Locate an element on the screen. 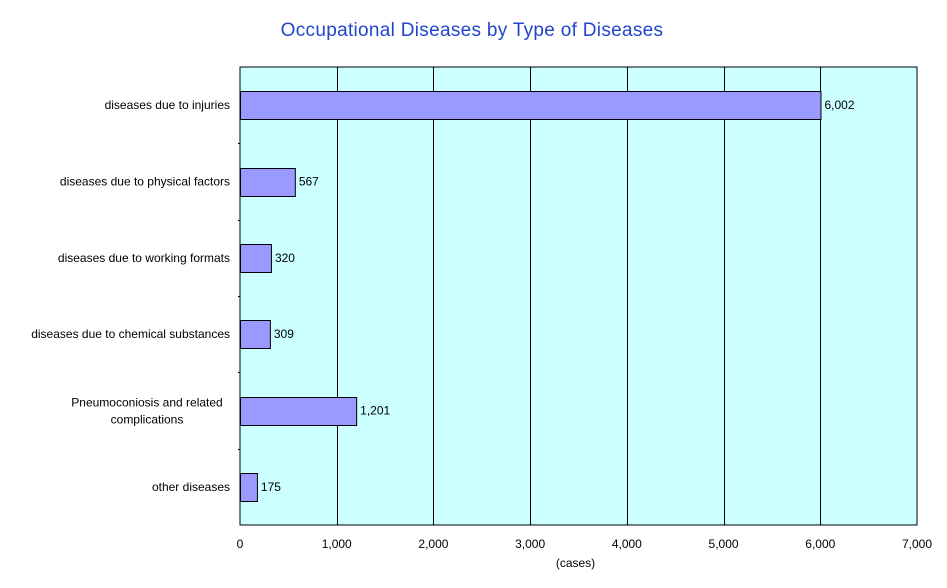  category-label-line: complications is located at coordinates (147, 420).